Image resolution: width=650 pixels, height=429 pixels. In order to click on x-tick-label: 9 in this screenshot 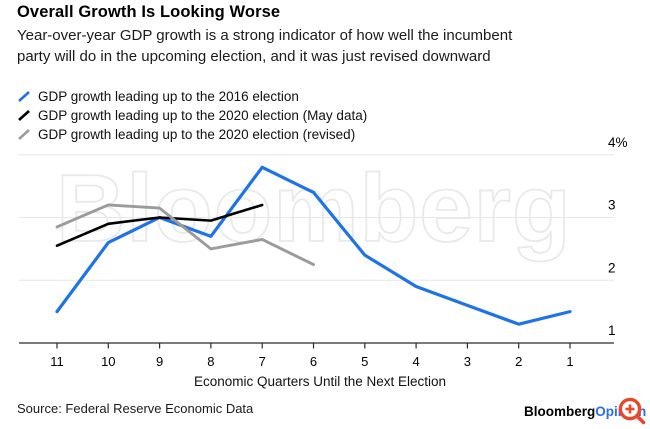, I will do `click(159, 361)`.